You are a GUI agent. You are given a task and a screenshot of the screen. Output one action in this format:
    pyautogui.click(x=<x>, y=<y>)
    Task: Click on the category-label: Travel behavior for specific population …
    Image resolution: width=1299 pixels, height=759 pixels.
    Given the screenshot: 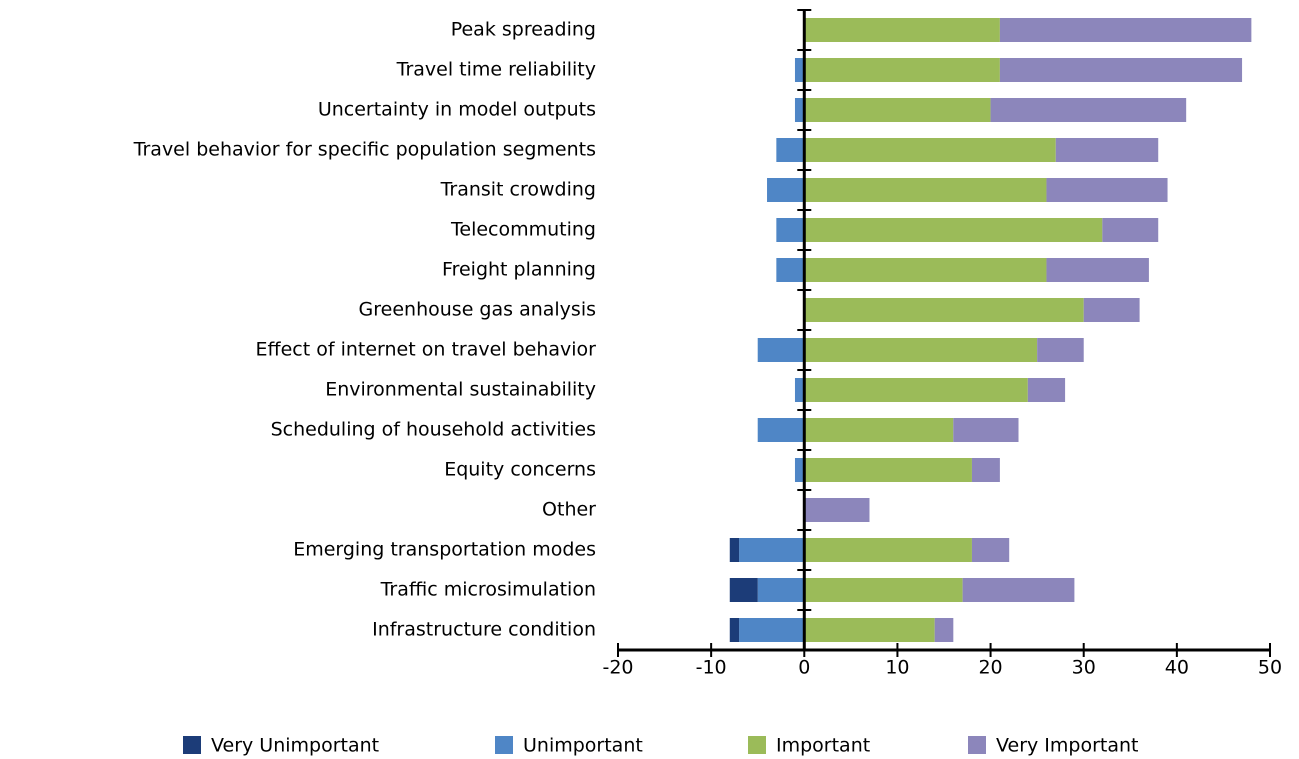 What is the action you would take?
    pyautogui.click(x=364, y=150)
    